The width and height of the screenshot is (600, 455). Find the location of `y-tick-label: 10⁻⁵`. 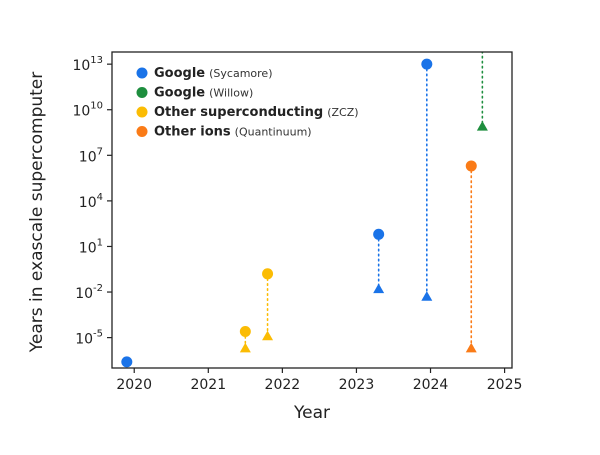

y-tick-label: 10⁻⁵ is located at coordinates (89, 338).